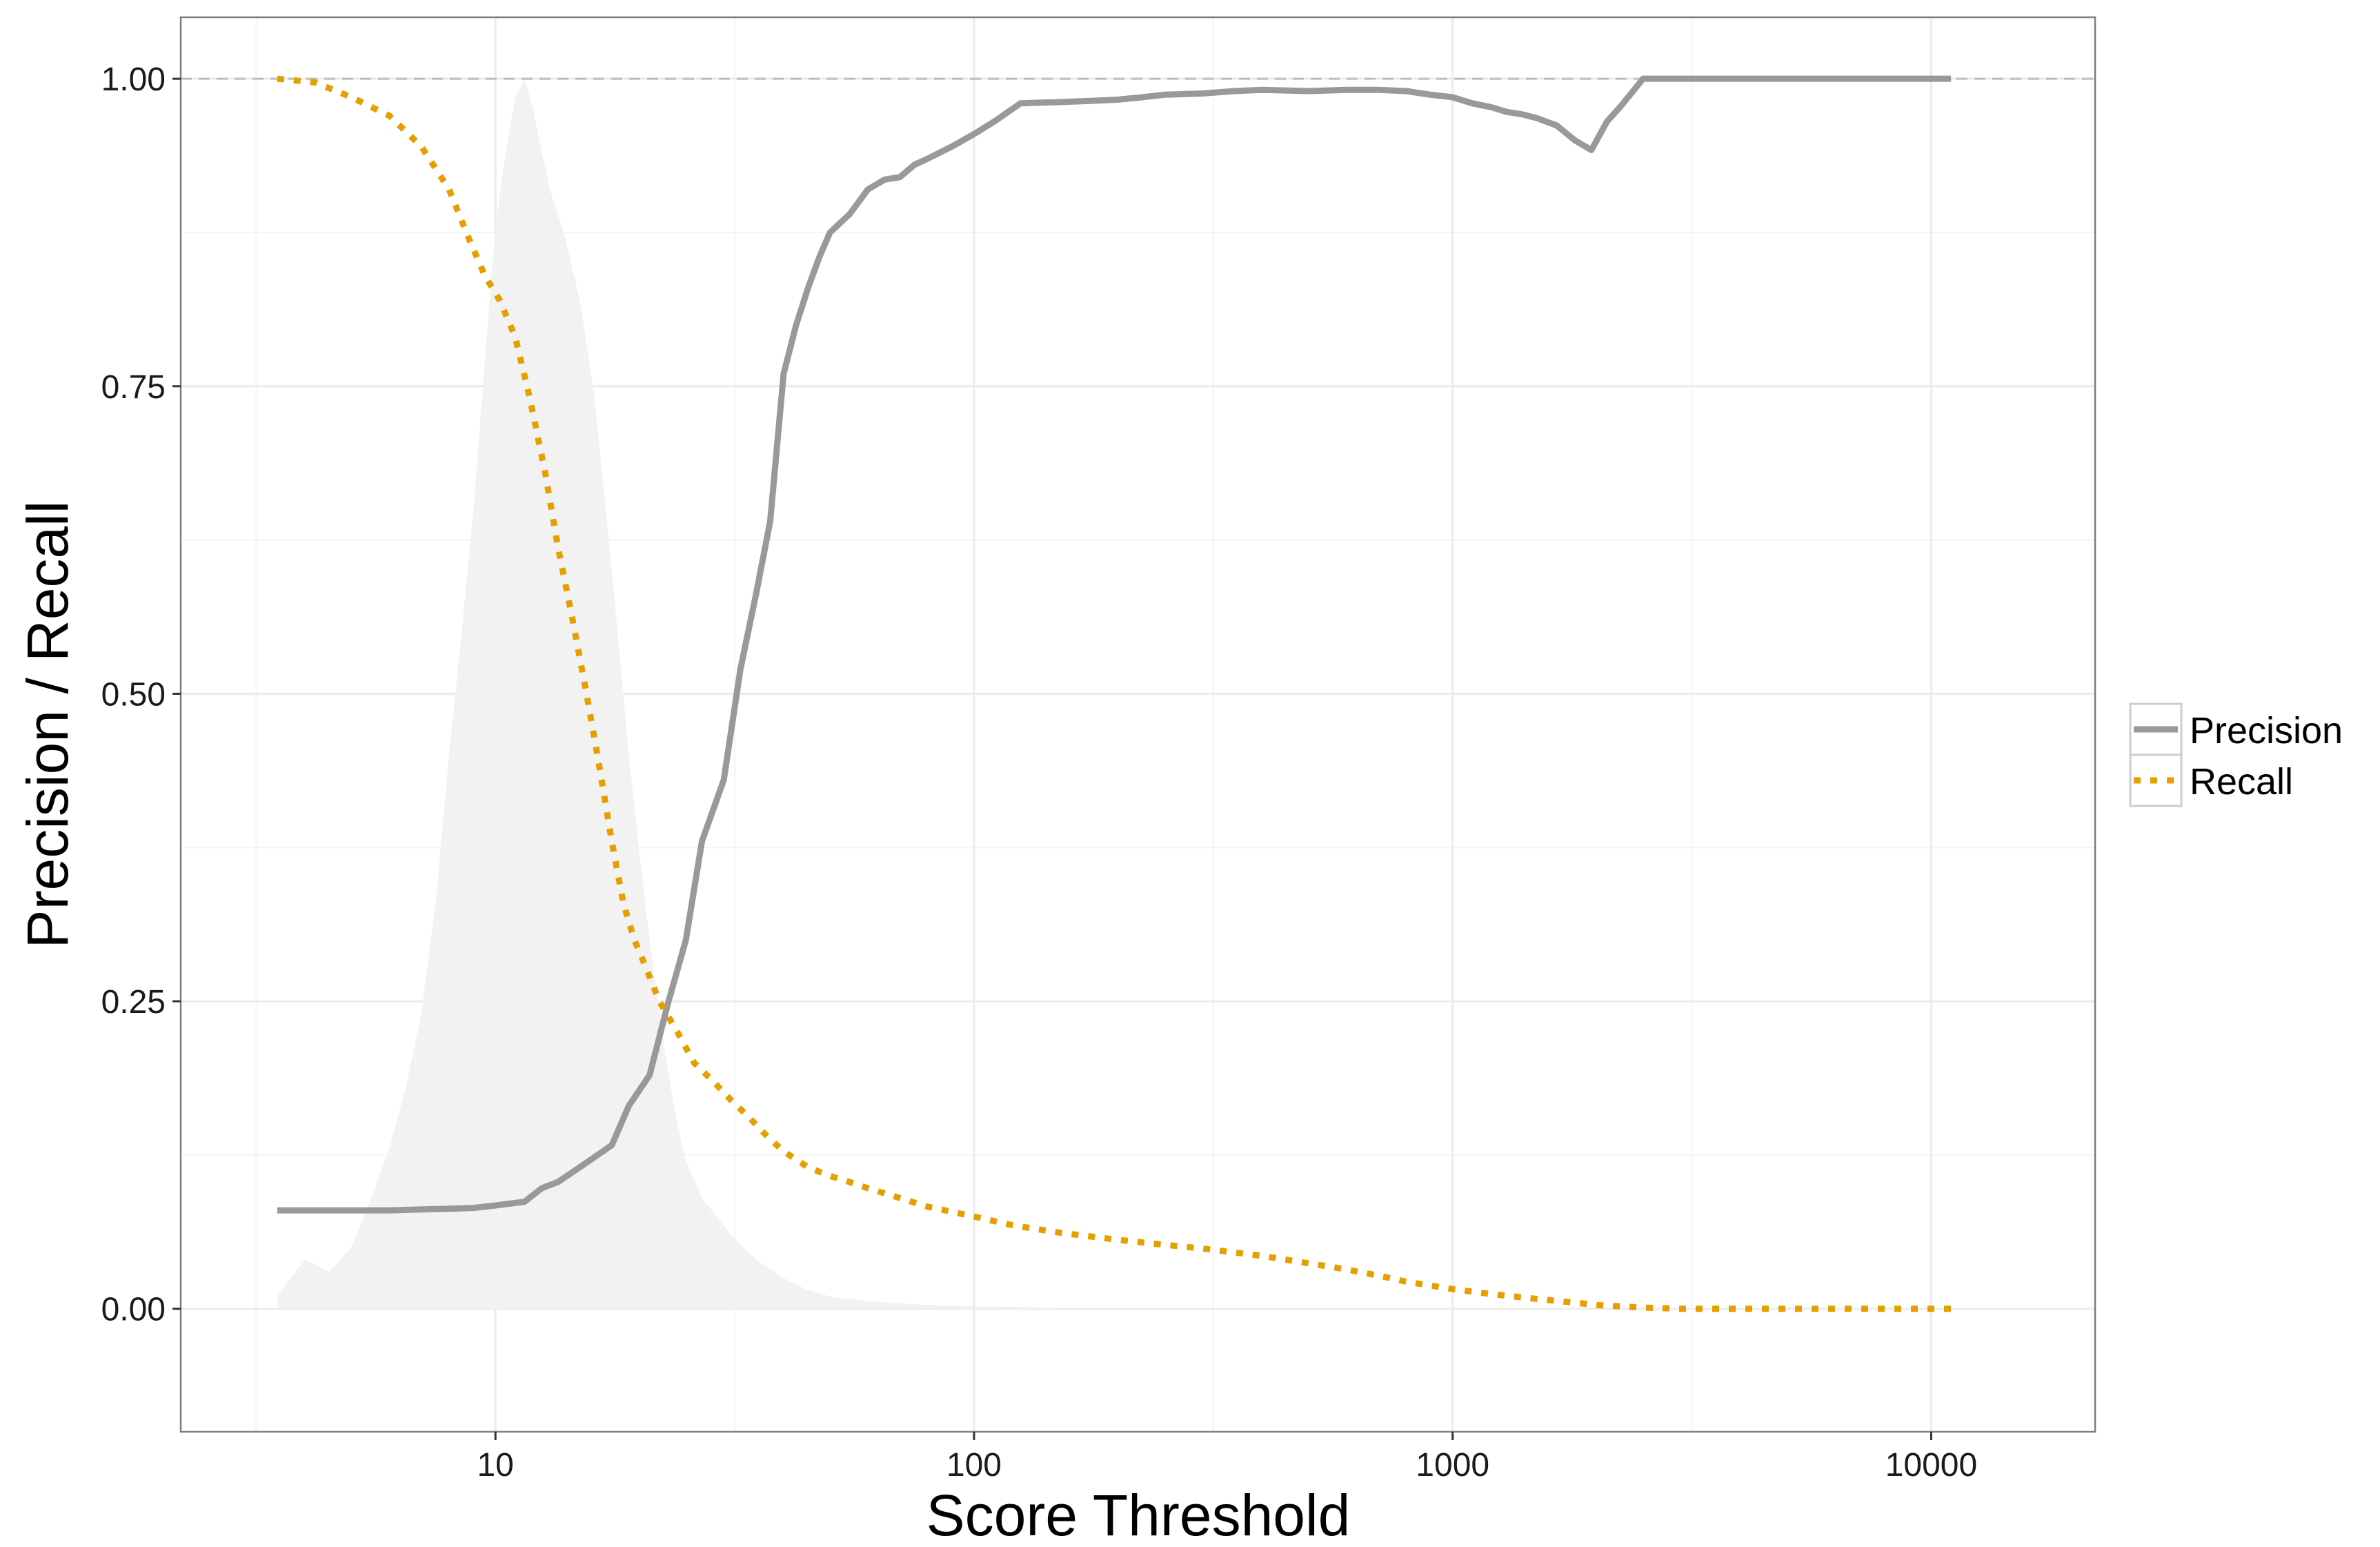 This screenshot has width=2380, height=1547. Describe the element at coordinates (2241, 781) in the screenshot. I see `legend-label-recall: Recall` at that location.